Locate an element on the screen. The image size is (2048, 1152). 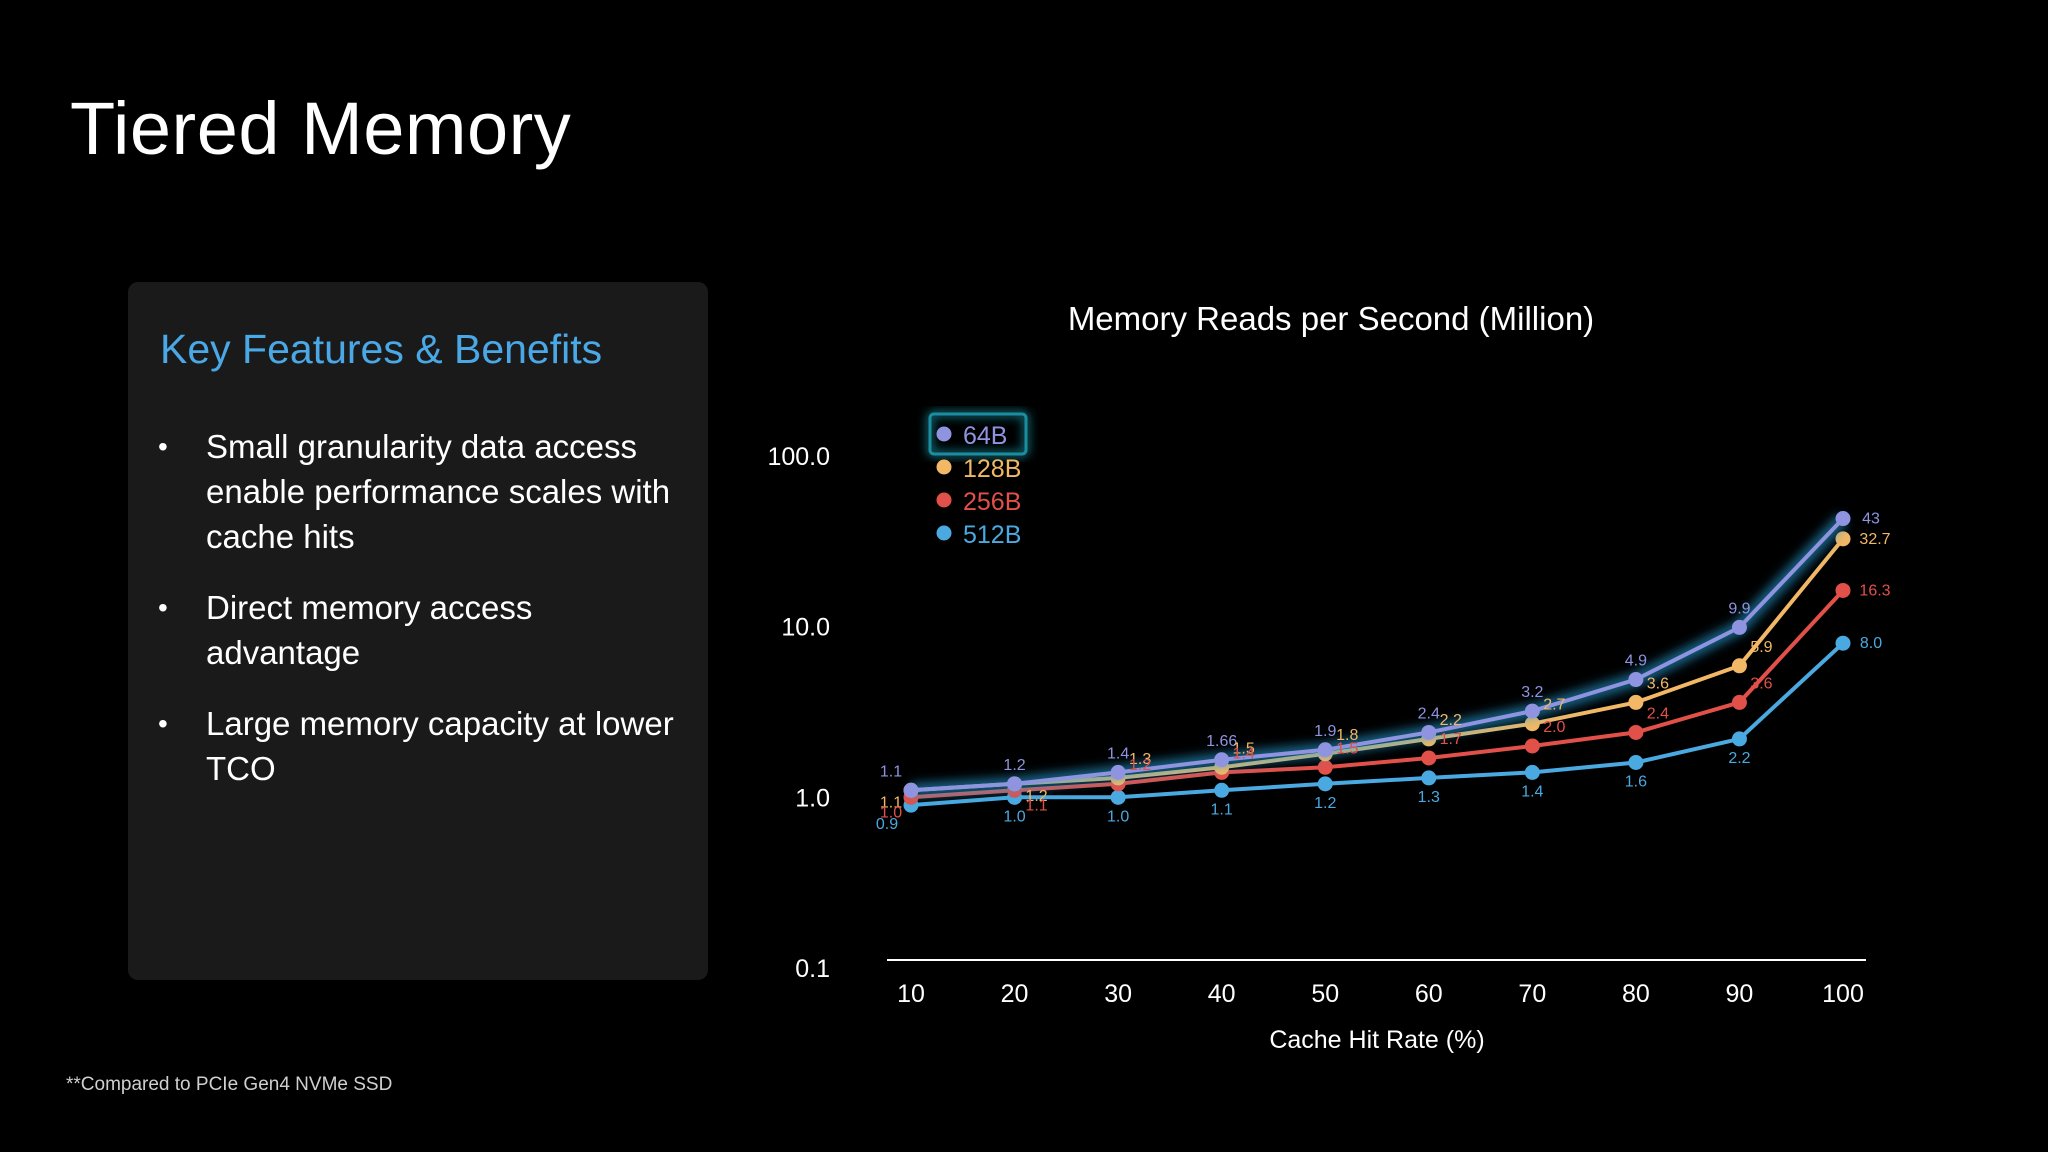
data-label: 8.0 is located at coordinates (1871, 643).